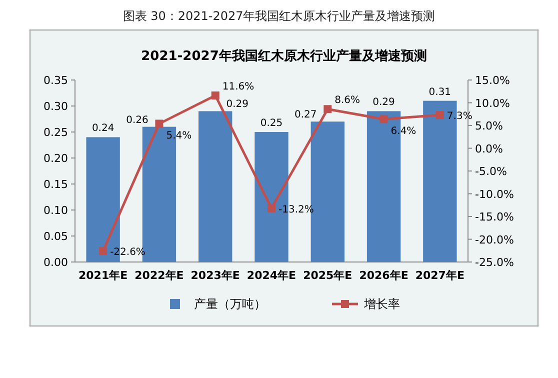  What do you see at coordinates (103, 275) in the screenshot?
I see `x-tick-label: 2021年E` at bounding box center [103, 275].